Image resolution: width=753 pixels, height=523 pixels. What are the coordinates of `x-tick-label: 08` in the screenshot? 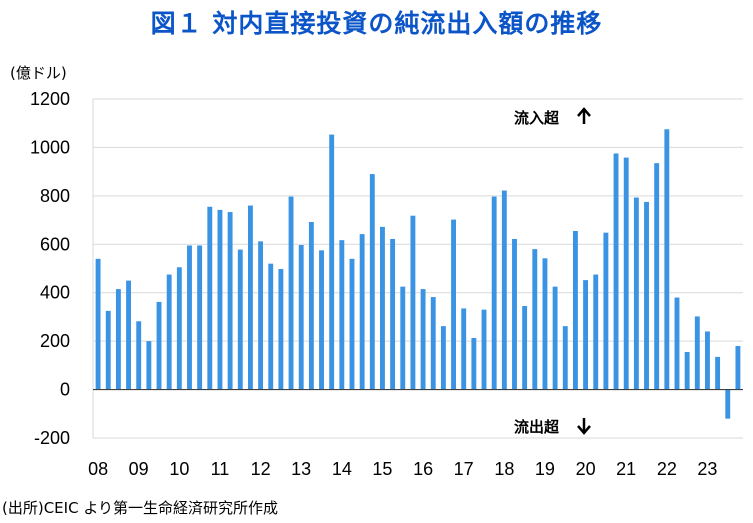 It's located at (98, 469).